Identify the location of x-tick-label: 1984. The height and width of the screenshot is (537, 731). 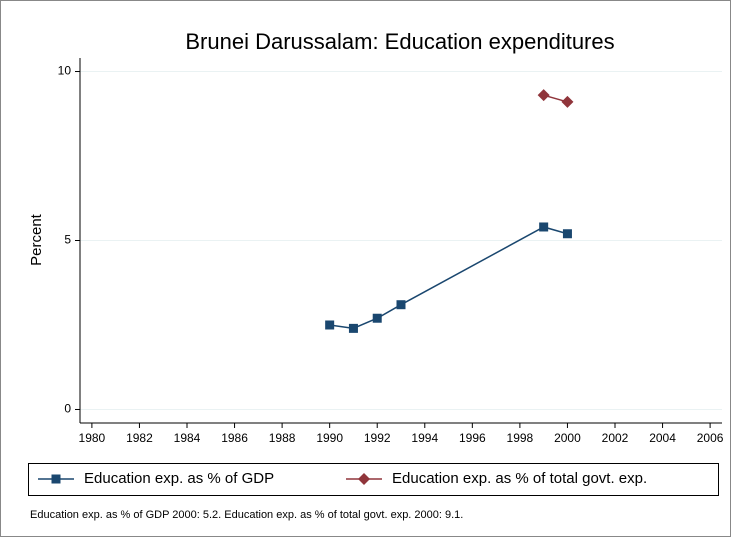
(187, 438).